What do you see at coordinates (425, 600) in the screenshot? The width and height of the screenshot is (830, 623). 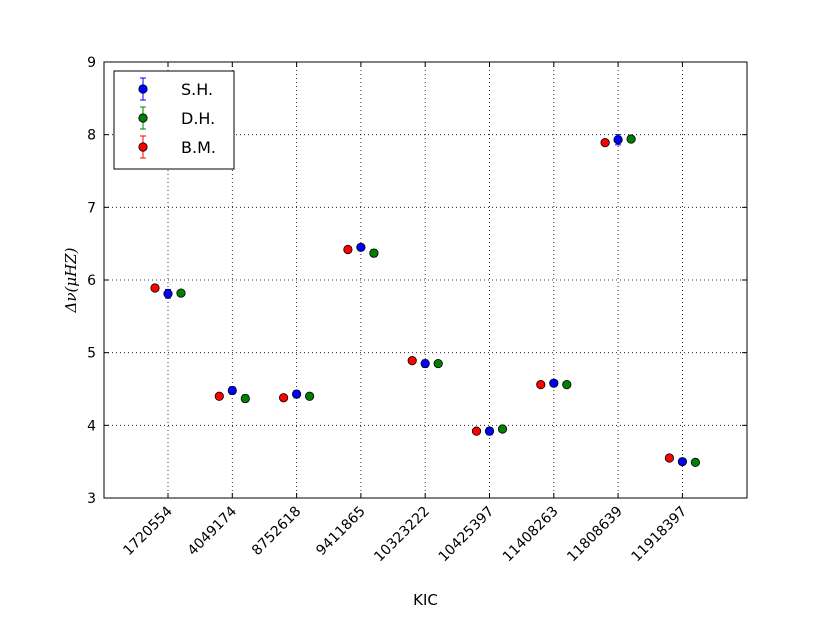 I see `x-axis-label: KIC` at bounding box center [425, 600].